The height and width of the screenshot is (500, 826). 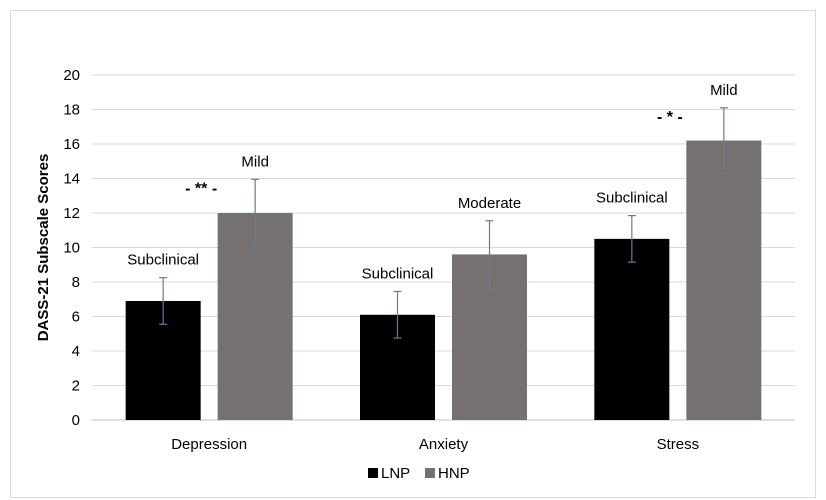 I want to click on category-label: Anxiety, so click(x=444, y=444).